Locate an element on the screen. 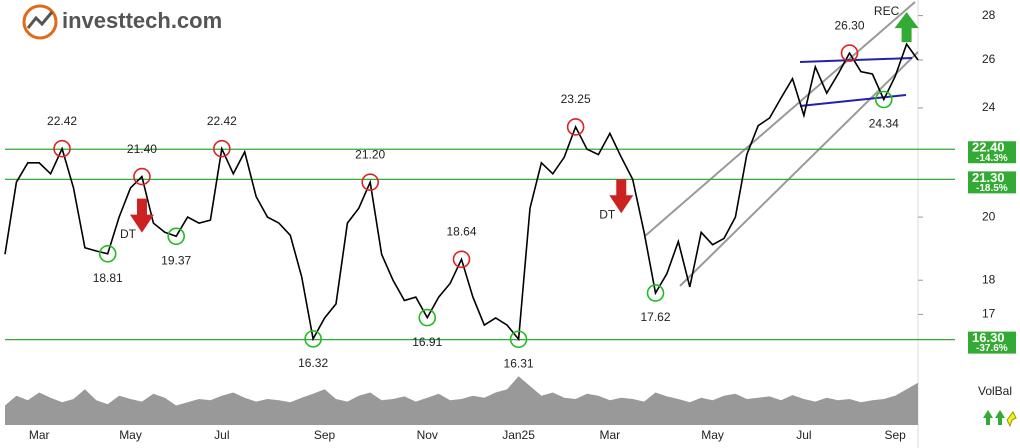 Image resolution: width=1020 pixels, height=448 pixels. y-tick-label: 18 is located at coordinates (989, 279).